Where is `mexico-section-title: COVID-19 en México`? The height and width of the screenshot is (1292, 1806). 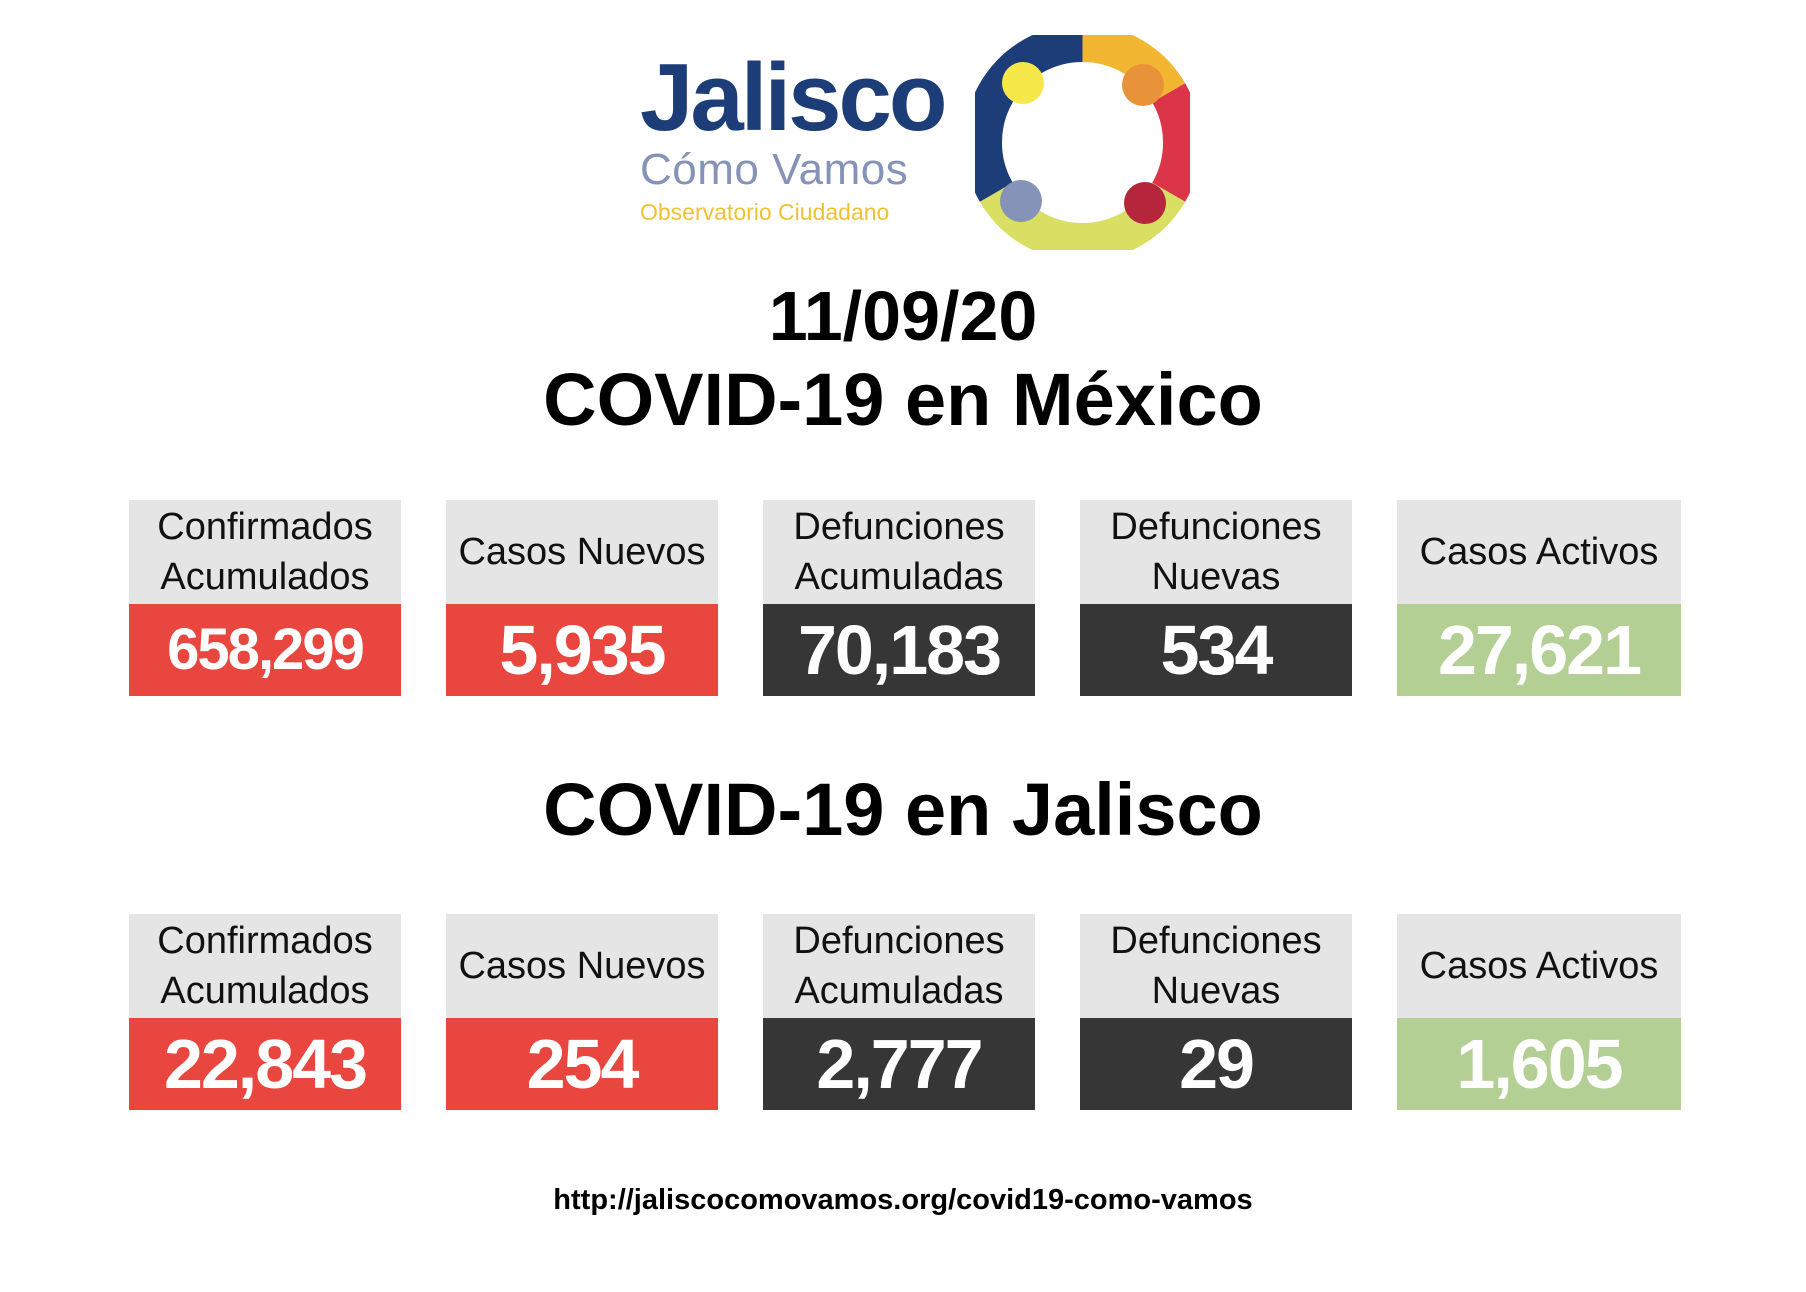
mexico-section-title: COVID-19 en México is located at coordinates (903, 399).